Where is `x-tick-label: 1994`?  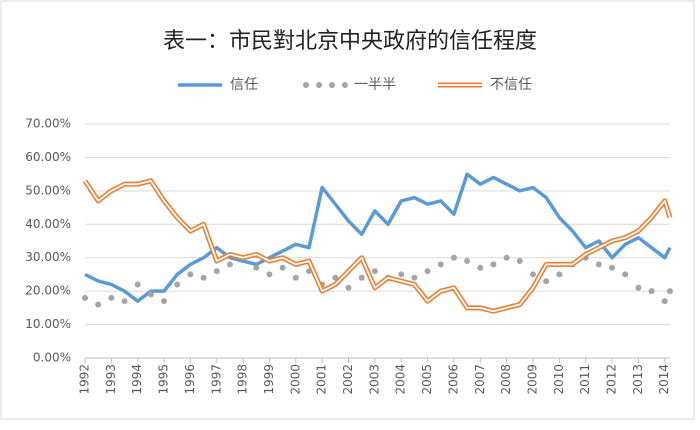
x-tick-label: 1994 is located at coordinates (137, 379).